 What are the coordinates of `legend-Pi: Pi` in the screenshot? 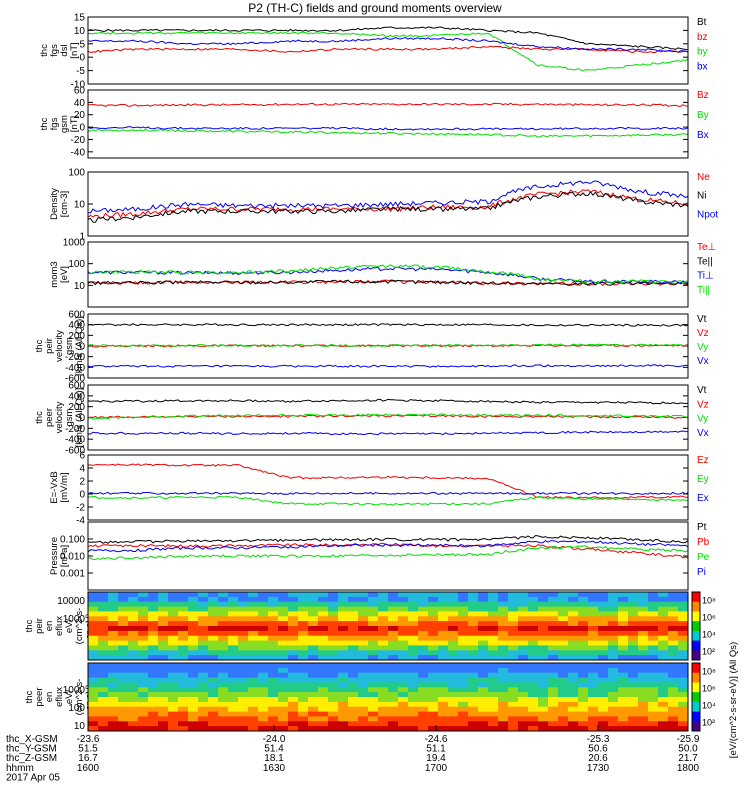 It's located at (701, 572).